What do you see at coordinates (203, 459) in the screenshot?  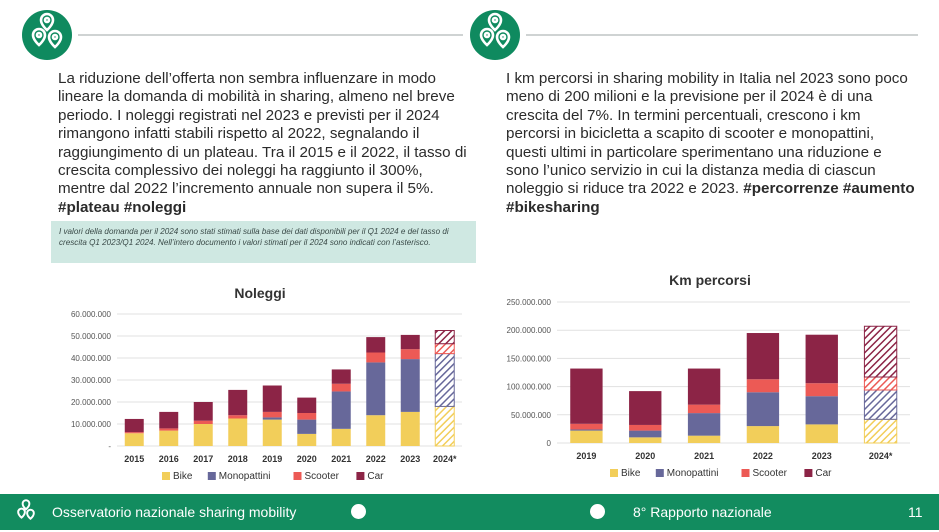 I see `x-tick-label: 2017` at bounding box center [203, 459].